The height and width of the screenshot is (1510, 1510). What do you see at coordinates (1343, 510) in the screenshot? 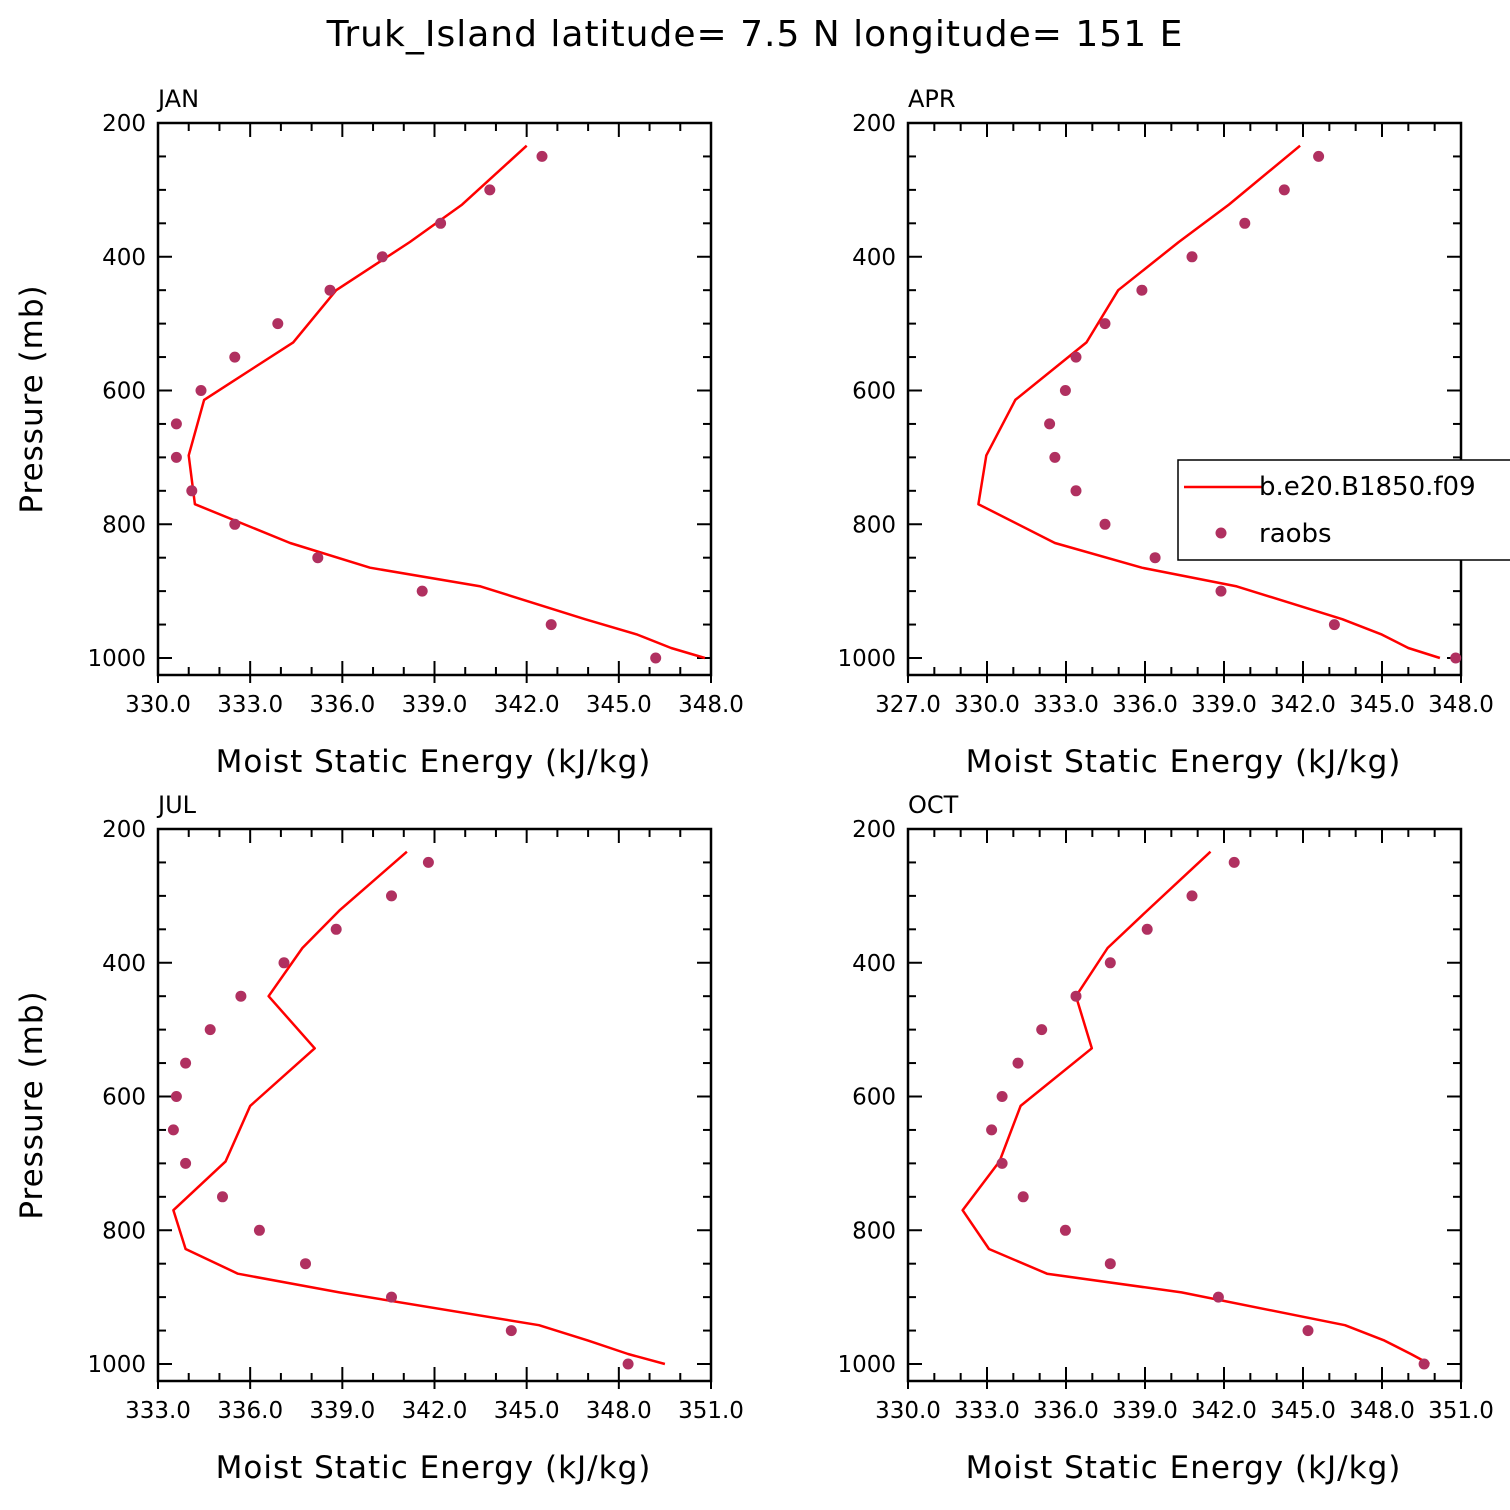
I see `legend-box` at bounding box center [1343, 510].